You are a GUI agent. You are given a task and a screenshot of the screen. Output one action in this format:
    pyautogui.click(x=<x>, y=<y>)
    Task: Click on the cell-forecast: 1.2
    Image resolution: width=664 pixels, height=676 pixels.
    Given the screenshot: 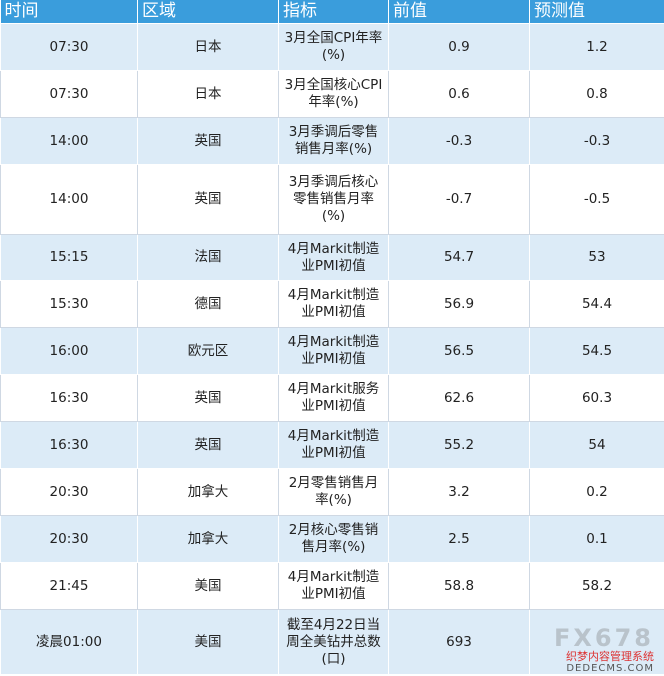 What is the action you would take?
    pyautogui.click(x=596, y=47)
    